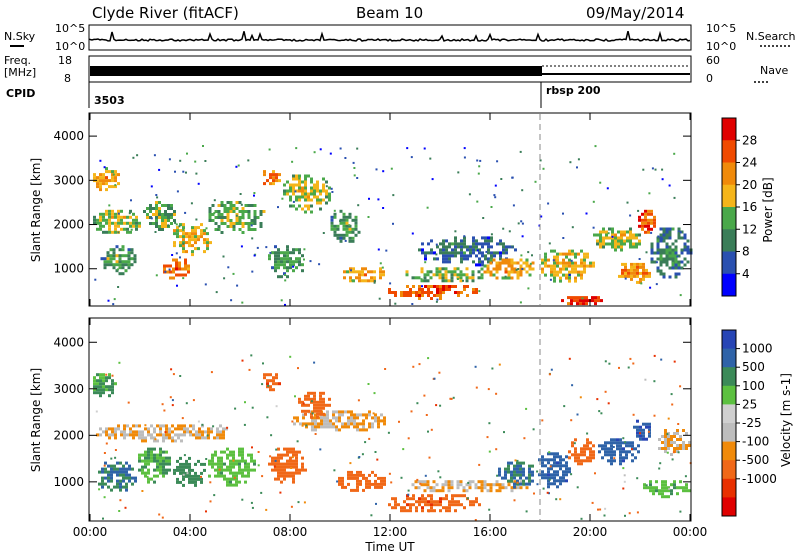 Image resolution: width=800 pixels, height=554 pixels. What do you see at coordinates (165, 13) in the screenshot?
I see `station-title: Clyde River (fitACF)` at bounding box center [165, 13].